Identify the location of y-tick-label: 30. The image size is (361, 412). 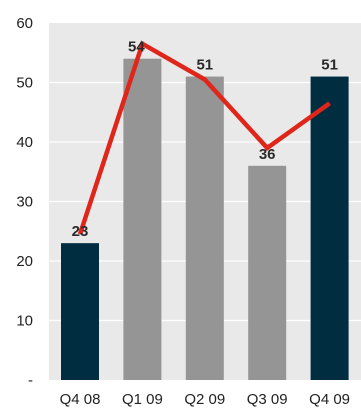
(24, 202).